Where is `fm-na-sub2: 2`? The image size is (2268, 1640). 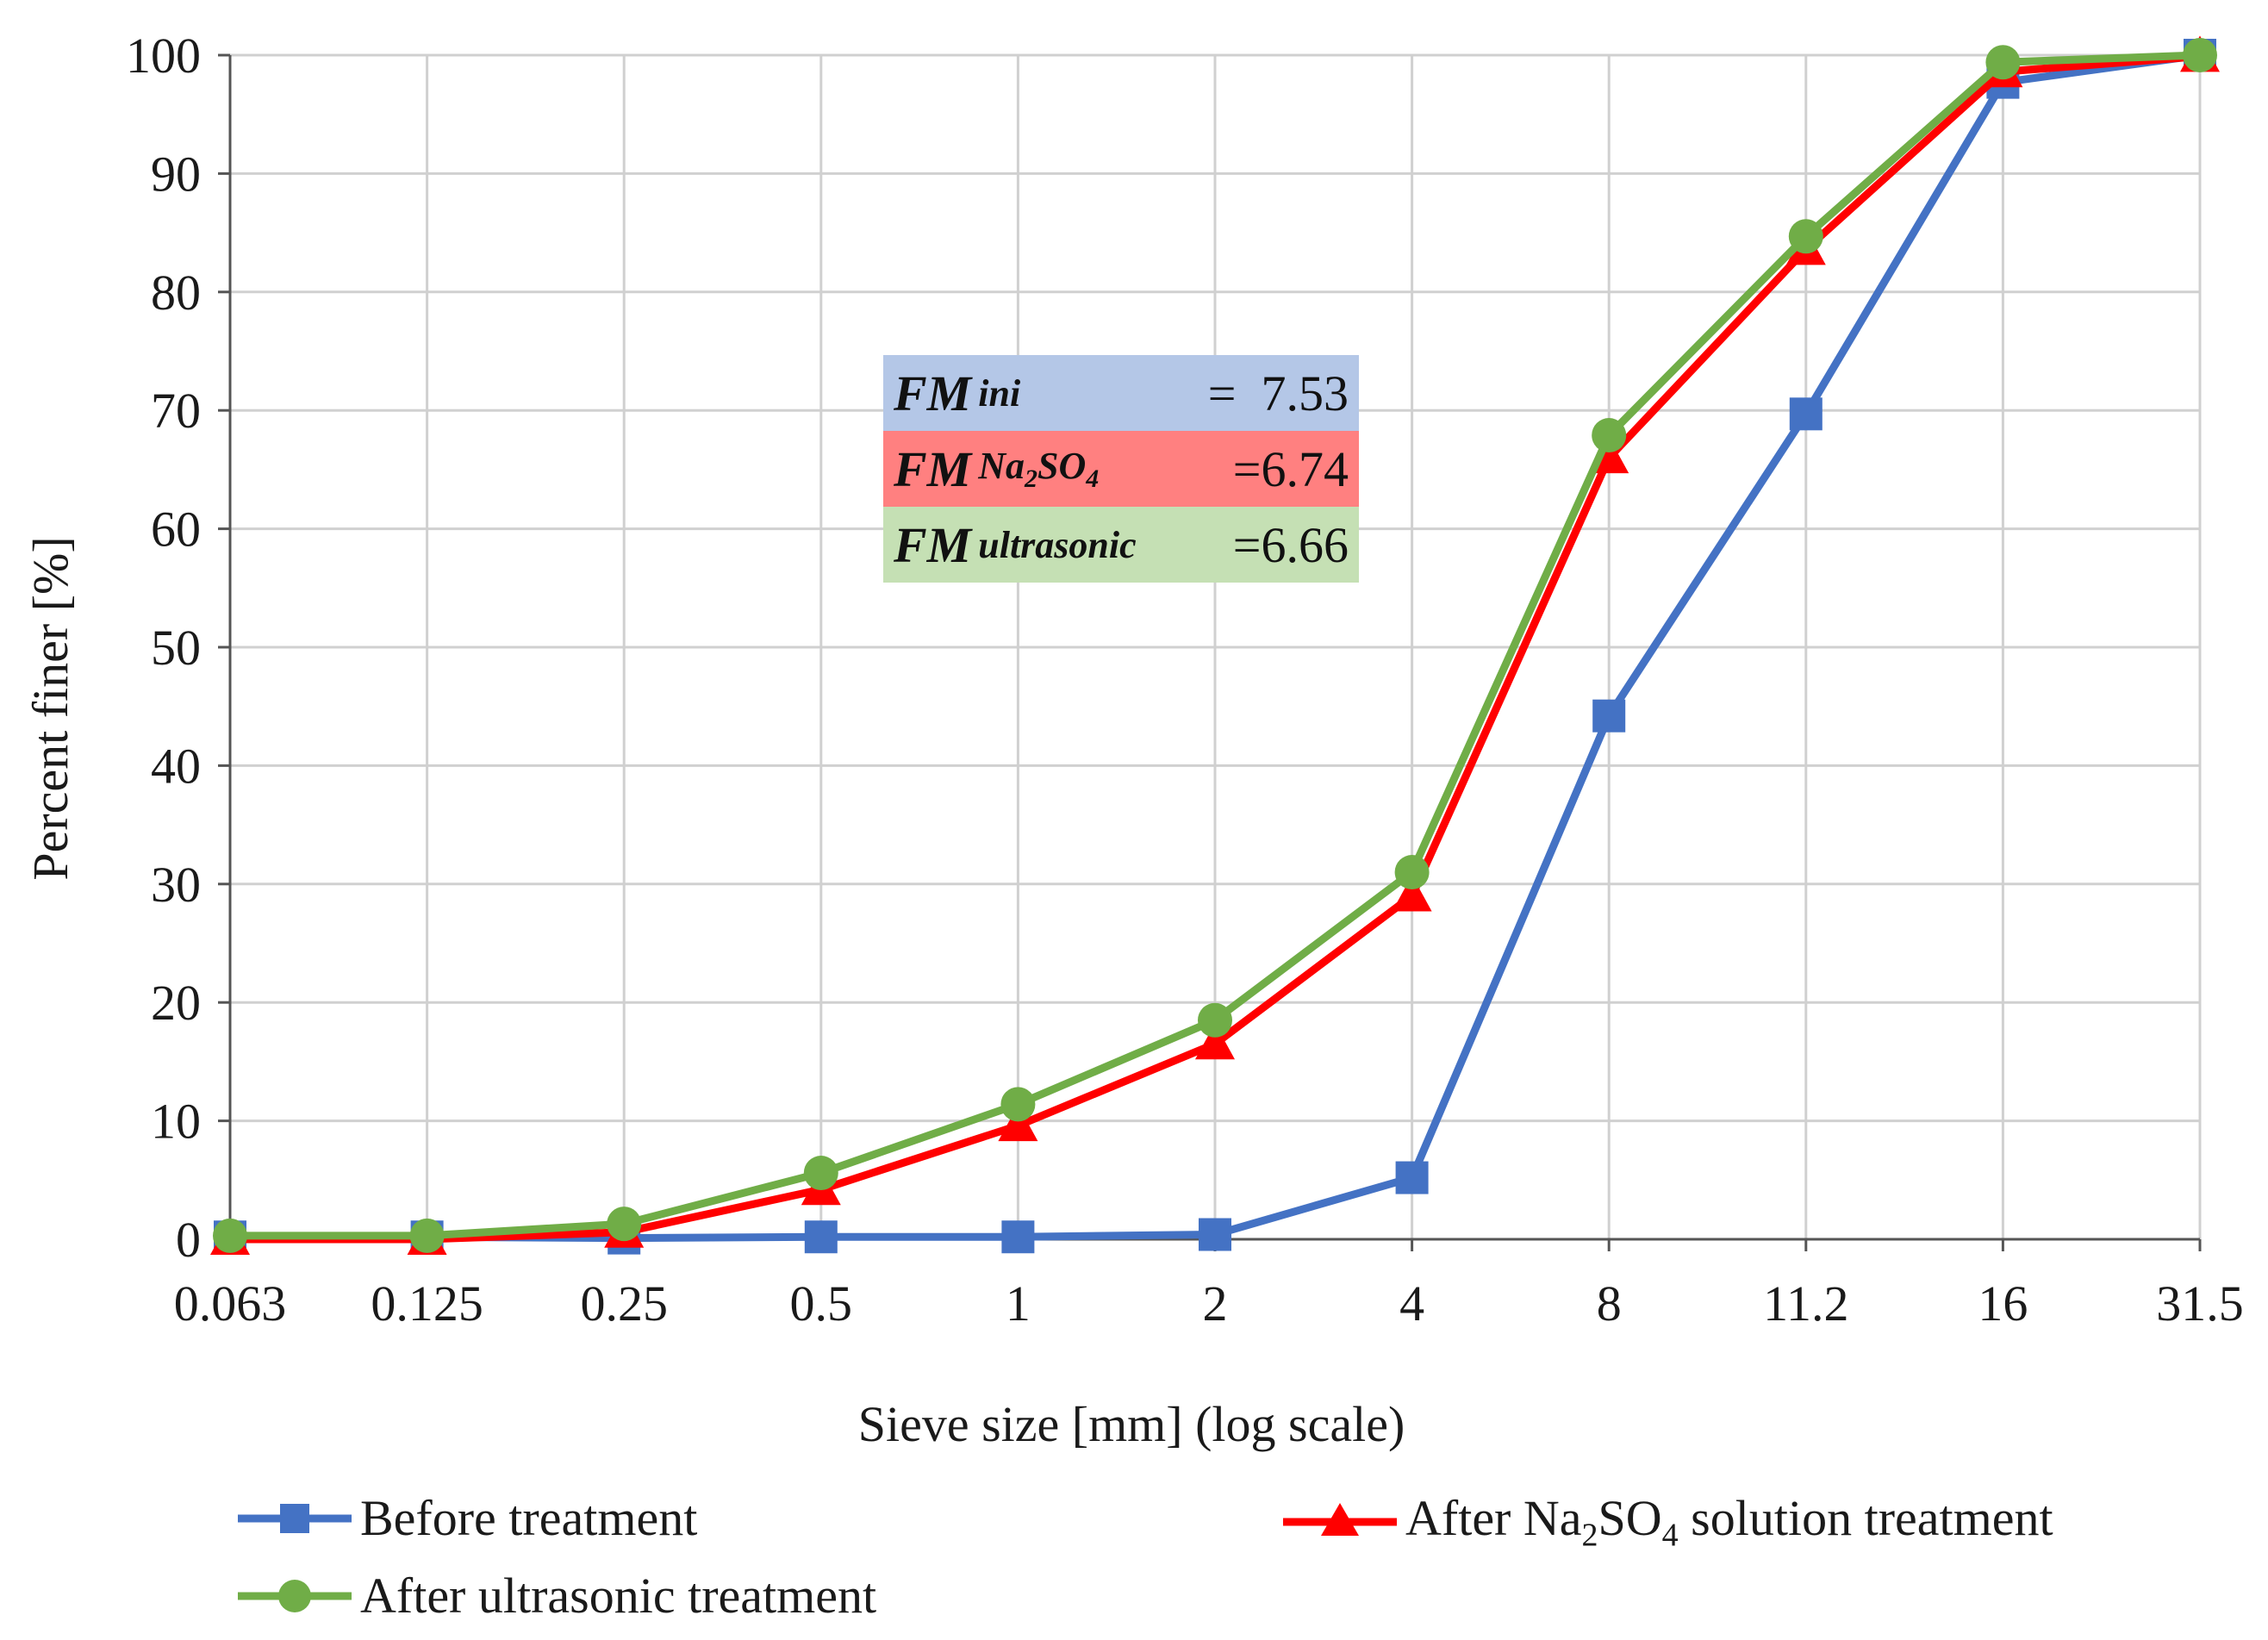
fm-na-sub2: 2 is located at coordinates (1031, 479).